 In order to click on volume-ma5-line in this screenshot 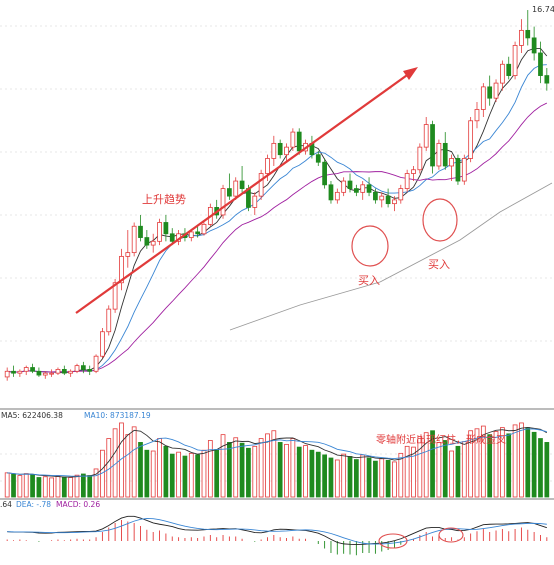, I will do `click(277, 452)`.